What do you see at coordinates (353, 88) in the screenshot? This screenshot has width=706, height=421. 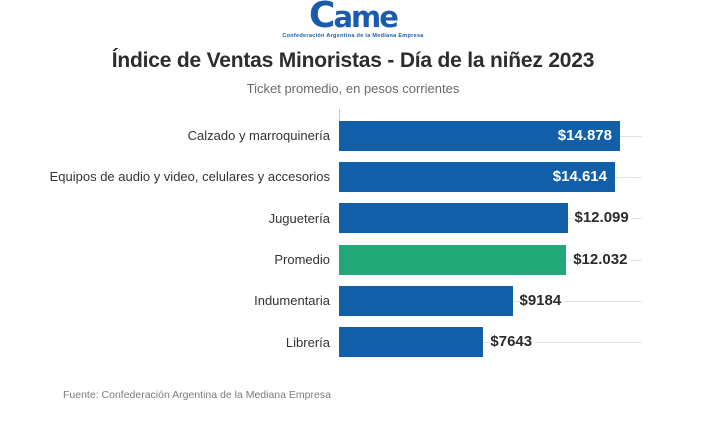 I see `chart-subtitle: Ticket promedio, en pesos corrientes` at bounding box center [353, 88].